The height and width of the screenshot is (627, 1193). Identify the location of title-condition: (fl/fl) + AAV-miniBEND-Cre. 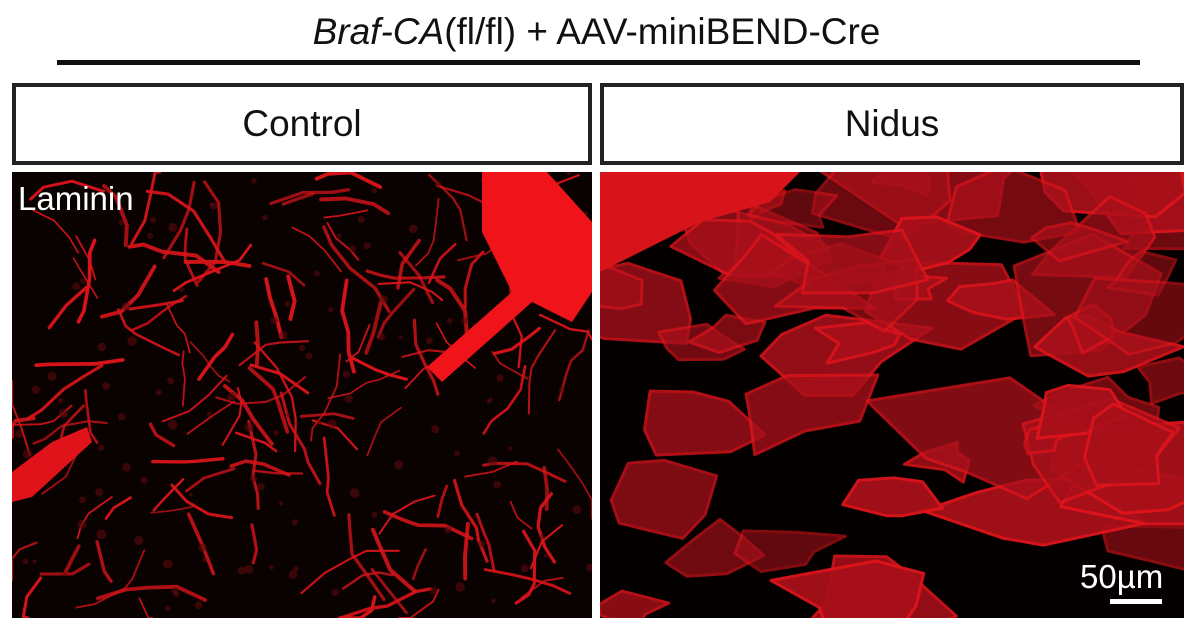
(662, 31).